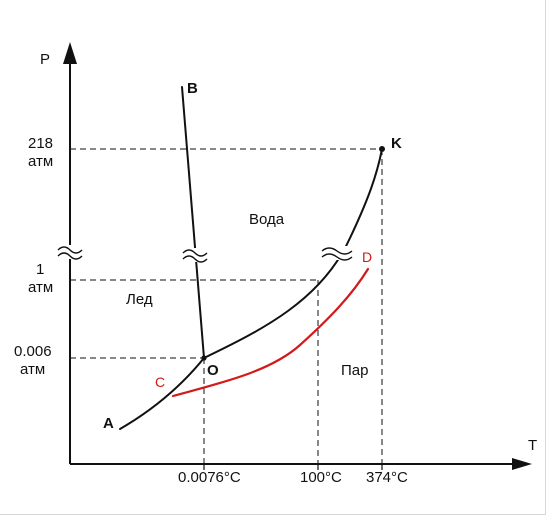  I want to click on critical-point-marker, so click(382, 149).